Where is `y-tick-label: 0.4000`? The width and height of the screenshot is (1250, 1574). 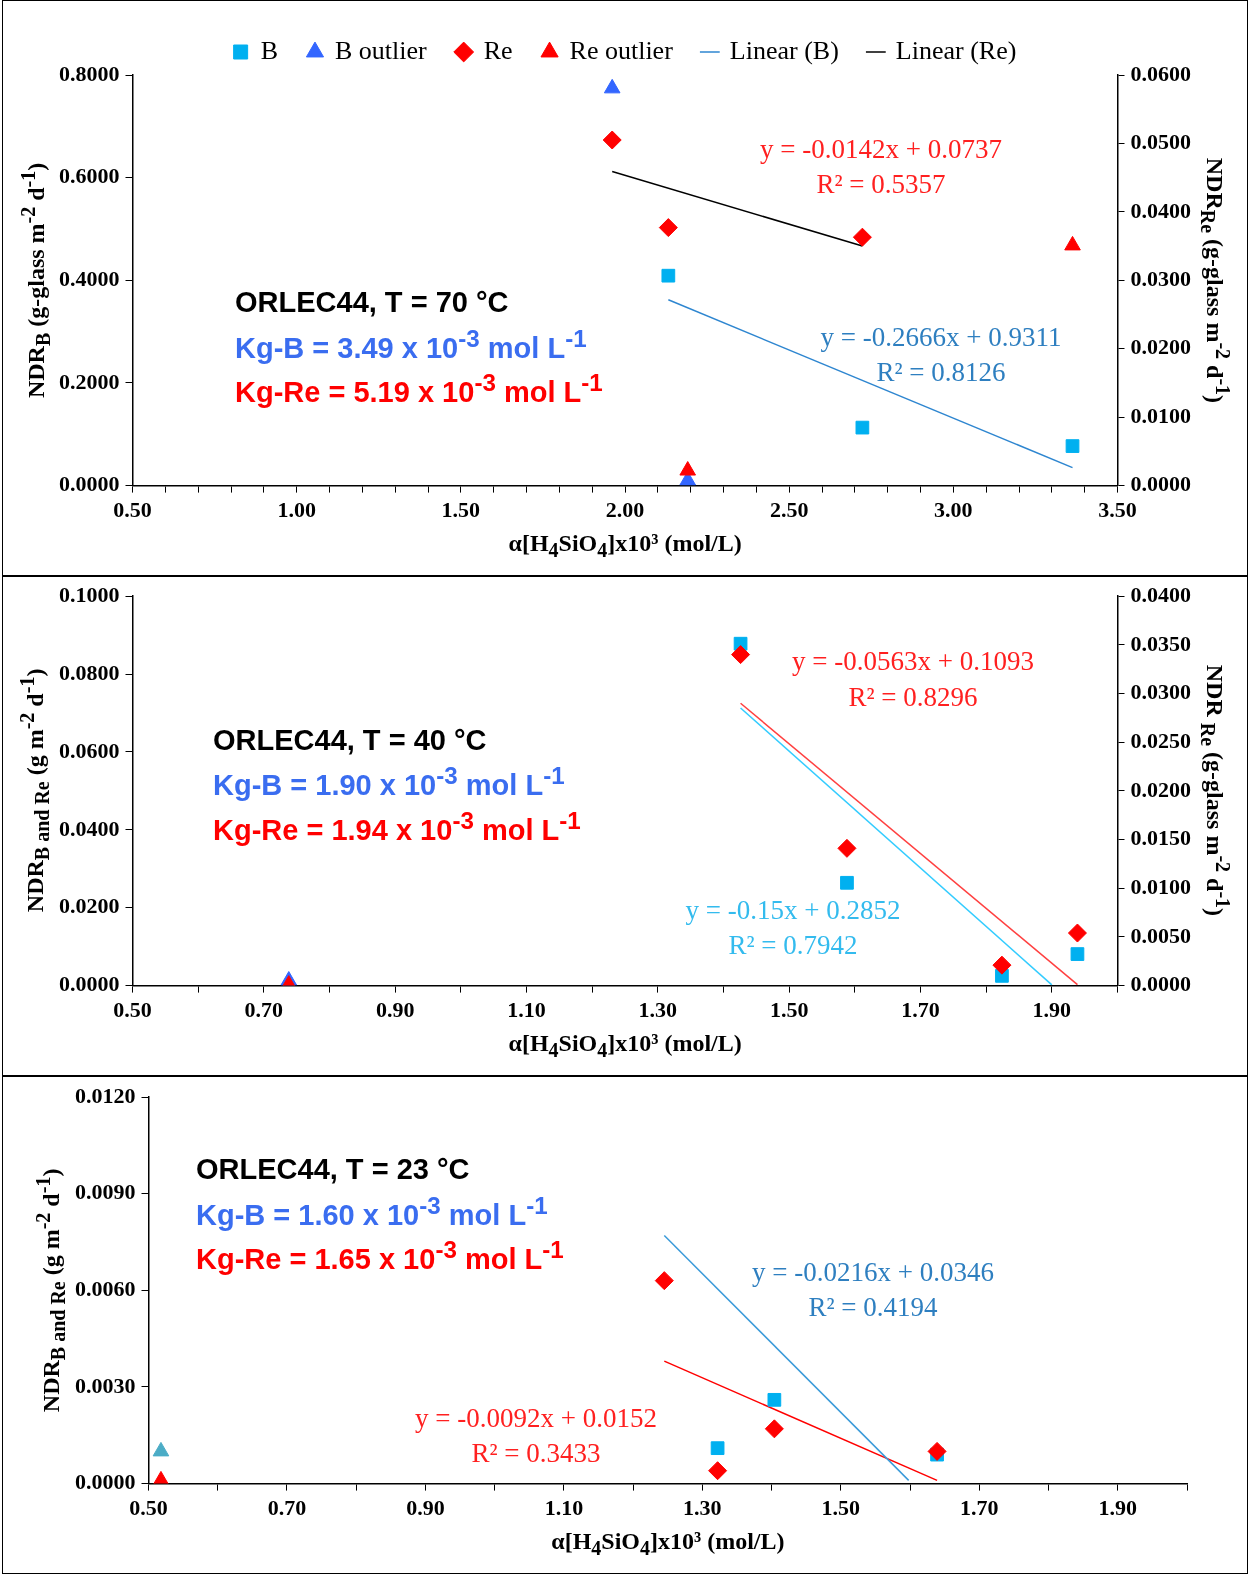 y-tick-label: 0.4000 is located at coordinates (89, 278).